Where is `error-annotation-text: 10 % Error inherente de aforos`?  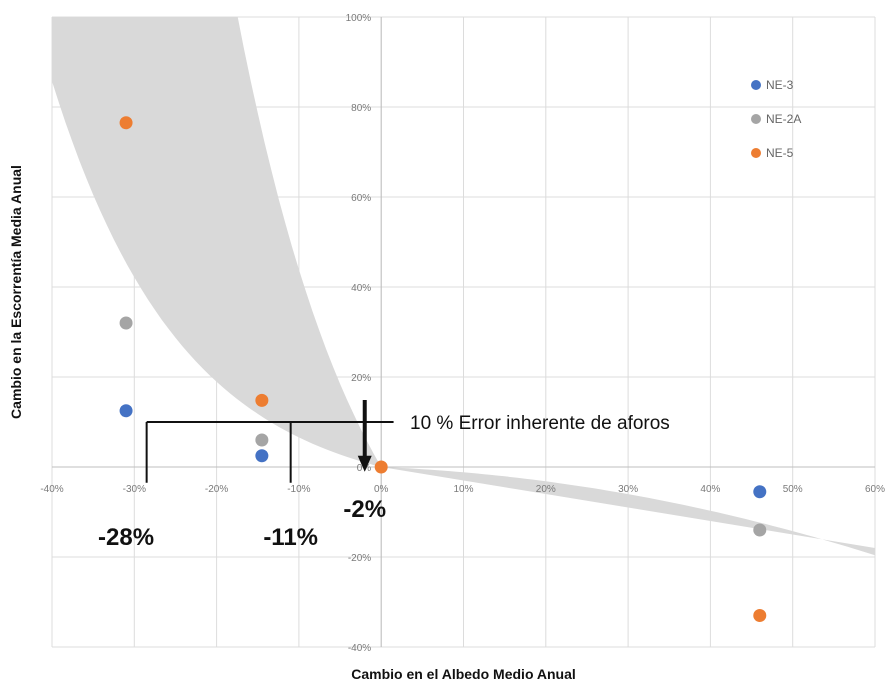 error-annotation-text: 10 % Error inherente de aforos is located at coordinates (540, 423).